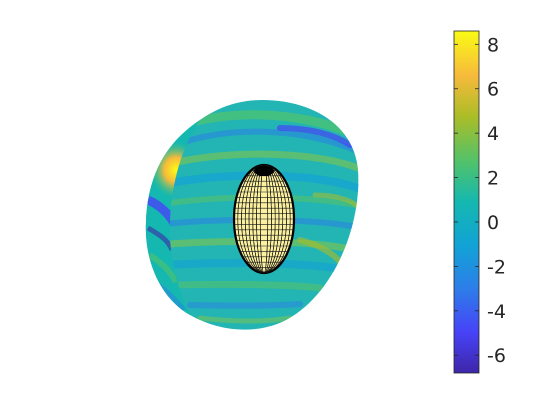 The height and width of the screenshot is (420, 550). I want to click on inner-wireframe-ellipsoid, so click(264, 219).